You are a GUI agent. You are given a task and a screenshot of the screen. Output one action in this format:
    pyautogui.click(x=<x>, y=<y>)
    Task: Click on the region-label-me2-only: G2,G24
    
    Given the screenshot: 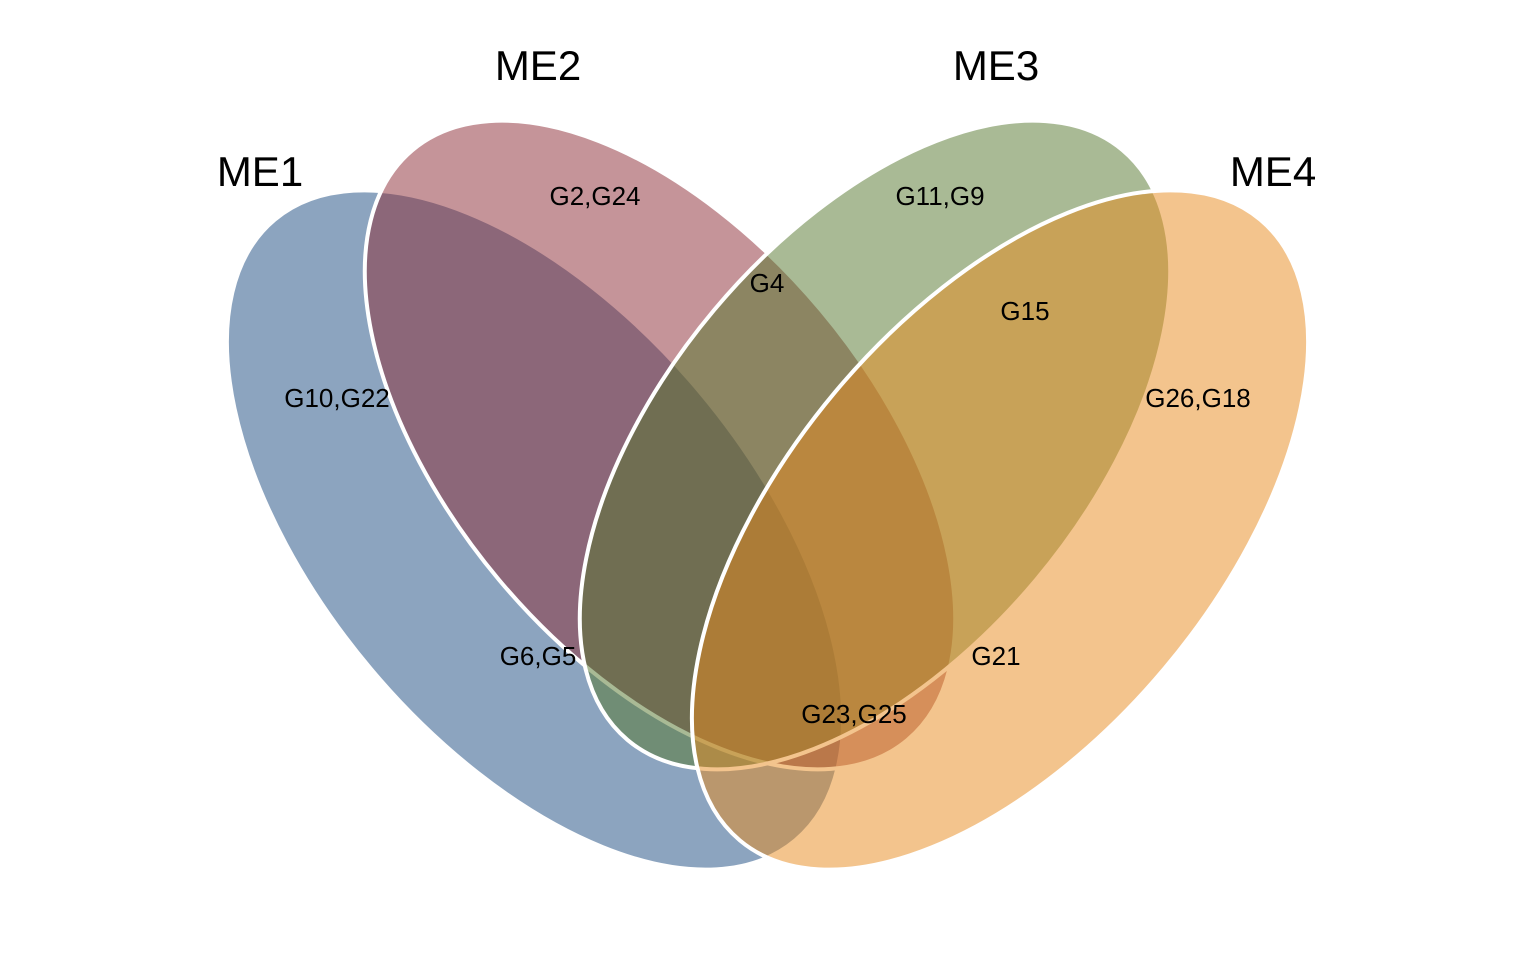 What is the action you would take?
    pyautogui.click(x=594, y=196)
    